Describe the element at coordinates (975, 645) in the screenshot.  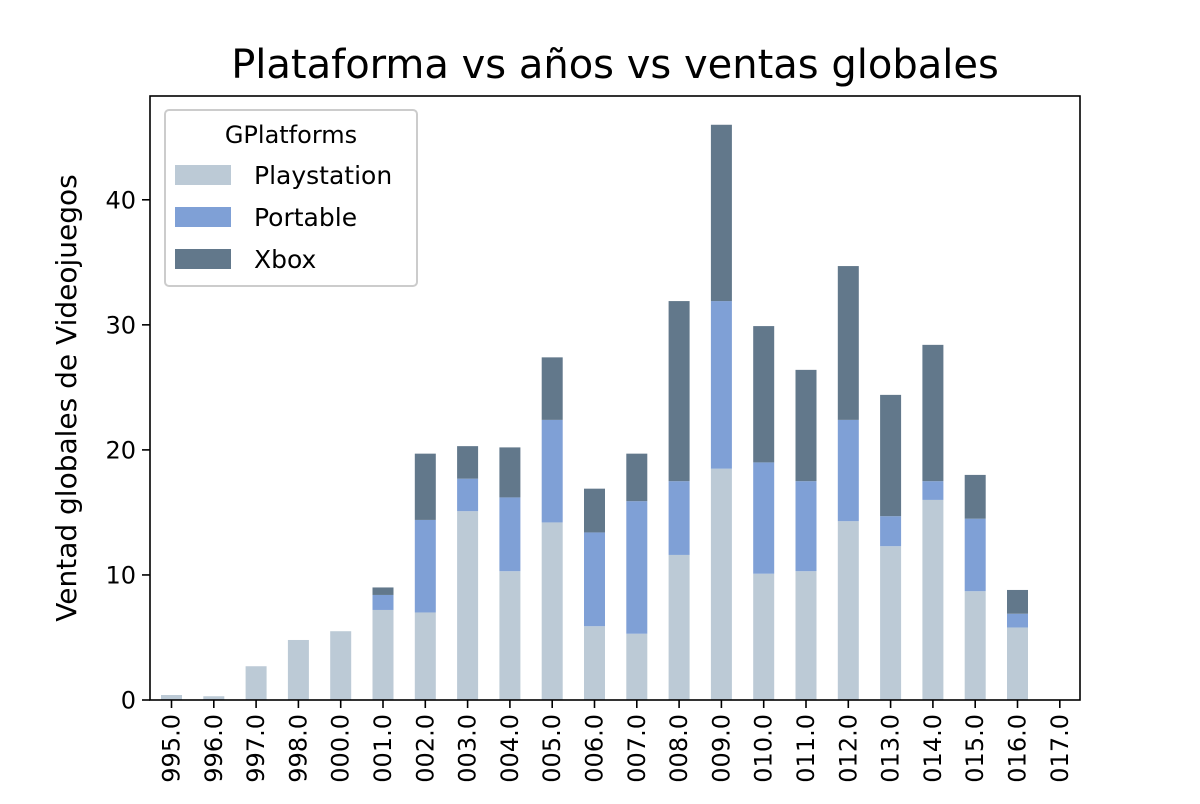
I see `bar-playstation-2015.0` at that location.